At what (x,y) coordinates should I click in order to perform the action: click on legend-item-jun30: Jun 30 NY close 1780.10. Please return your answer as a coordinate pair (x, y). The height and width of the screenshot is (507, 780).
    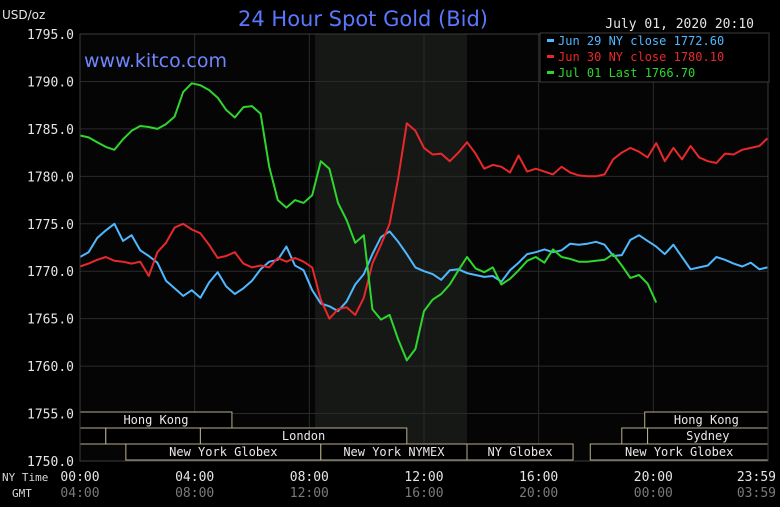
    Looking at the image, I should click on (641, 57).